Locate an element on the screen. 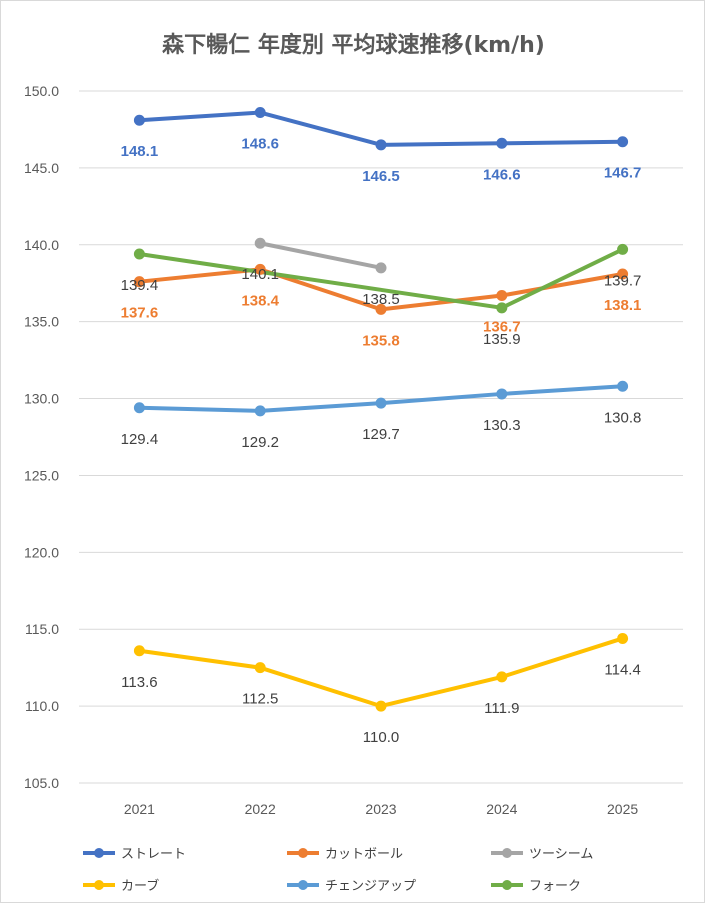  data-label: 112.5 is located at coordinates (260, 699).